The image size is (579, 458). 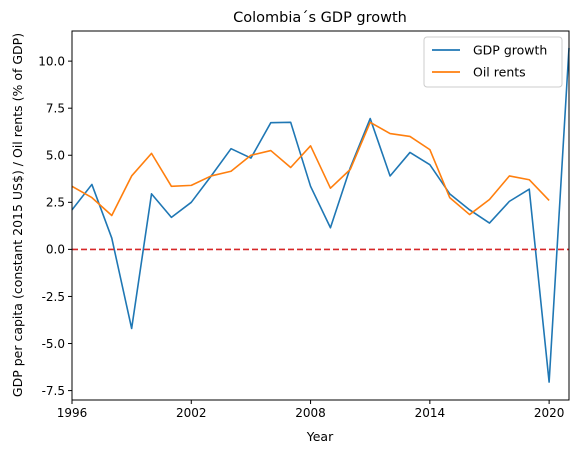 I want to click on x-axis: 1996 2002 2008 2014 2020, so click(x=311, y=410).